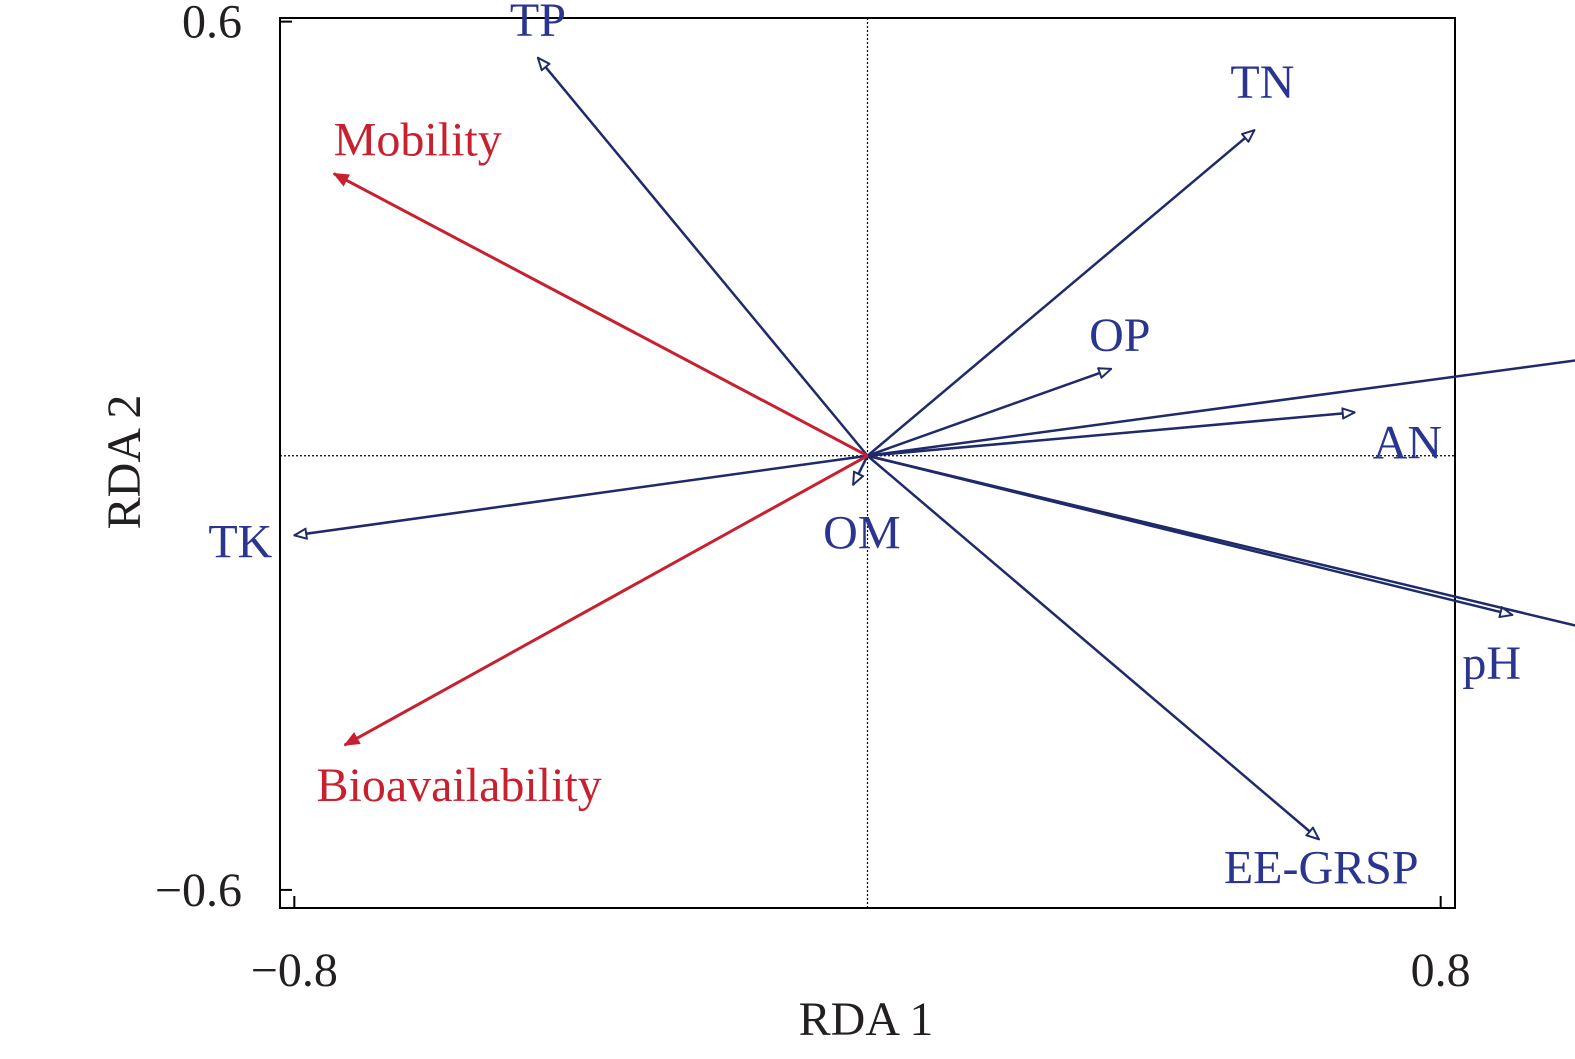  Describe the element at coordinates (212, 24) in the screenshot. I see `y-tick-label: 0.6` at that location.